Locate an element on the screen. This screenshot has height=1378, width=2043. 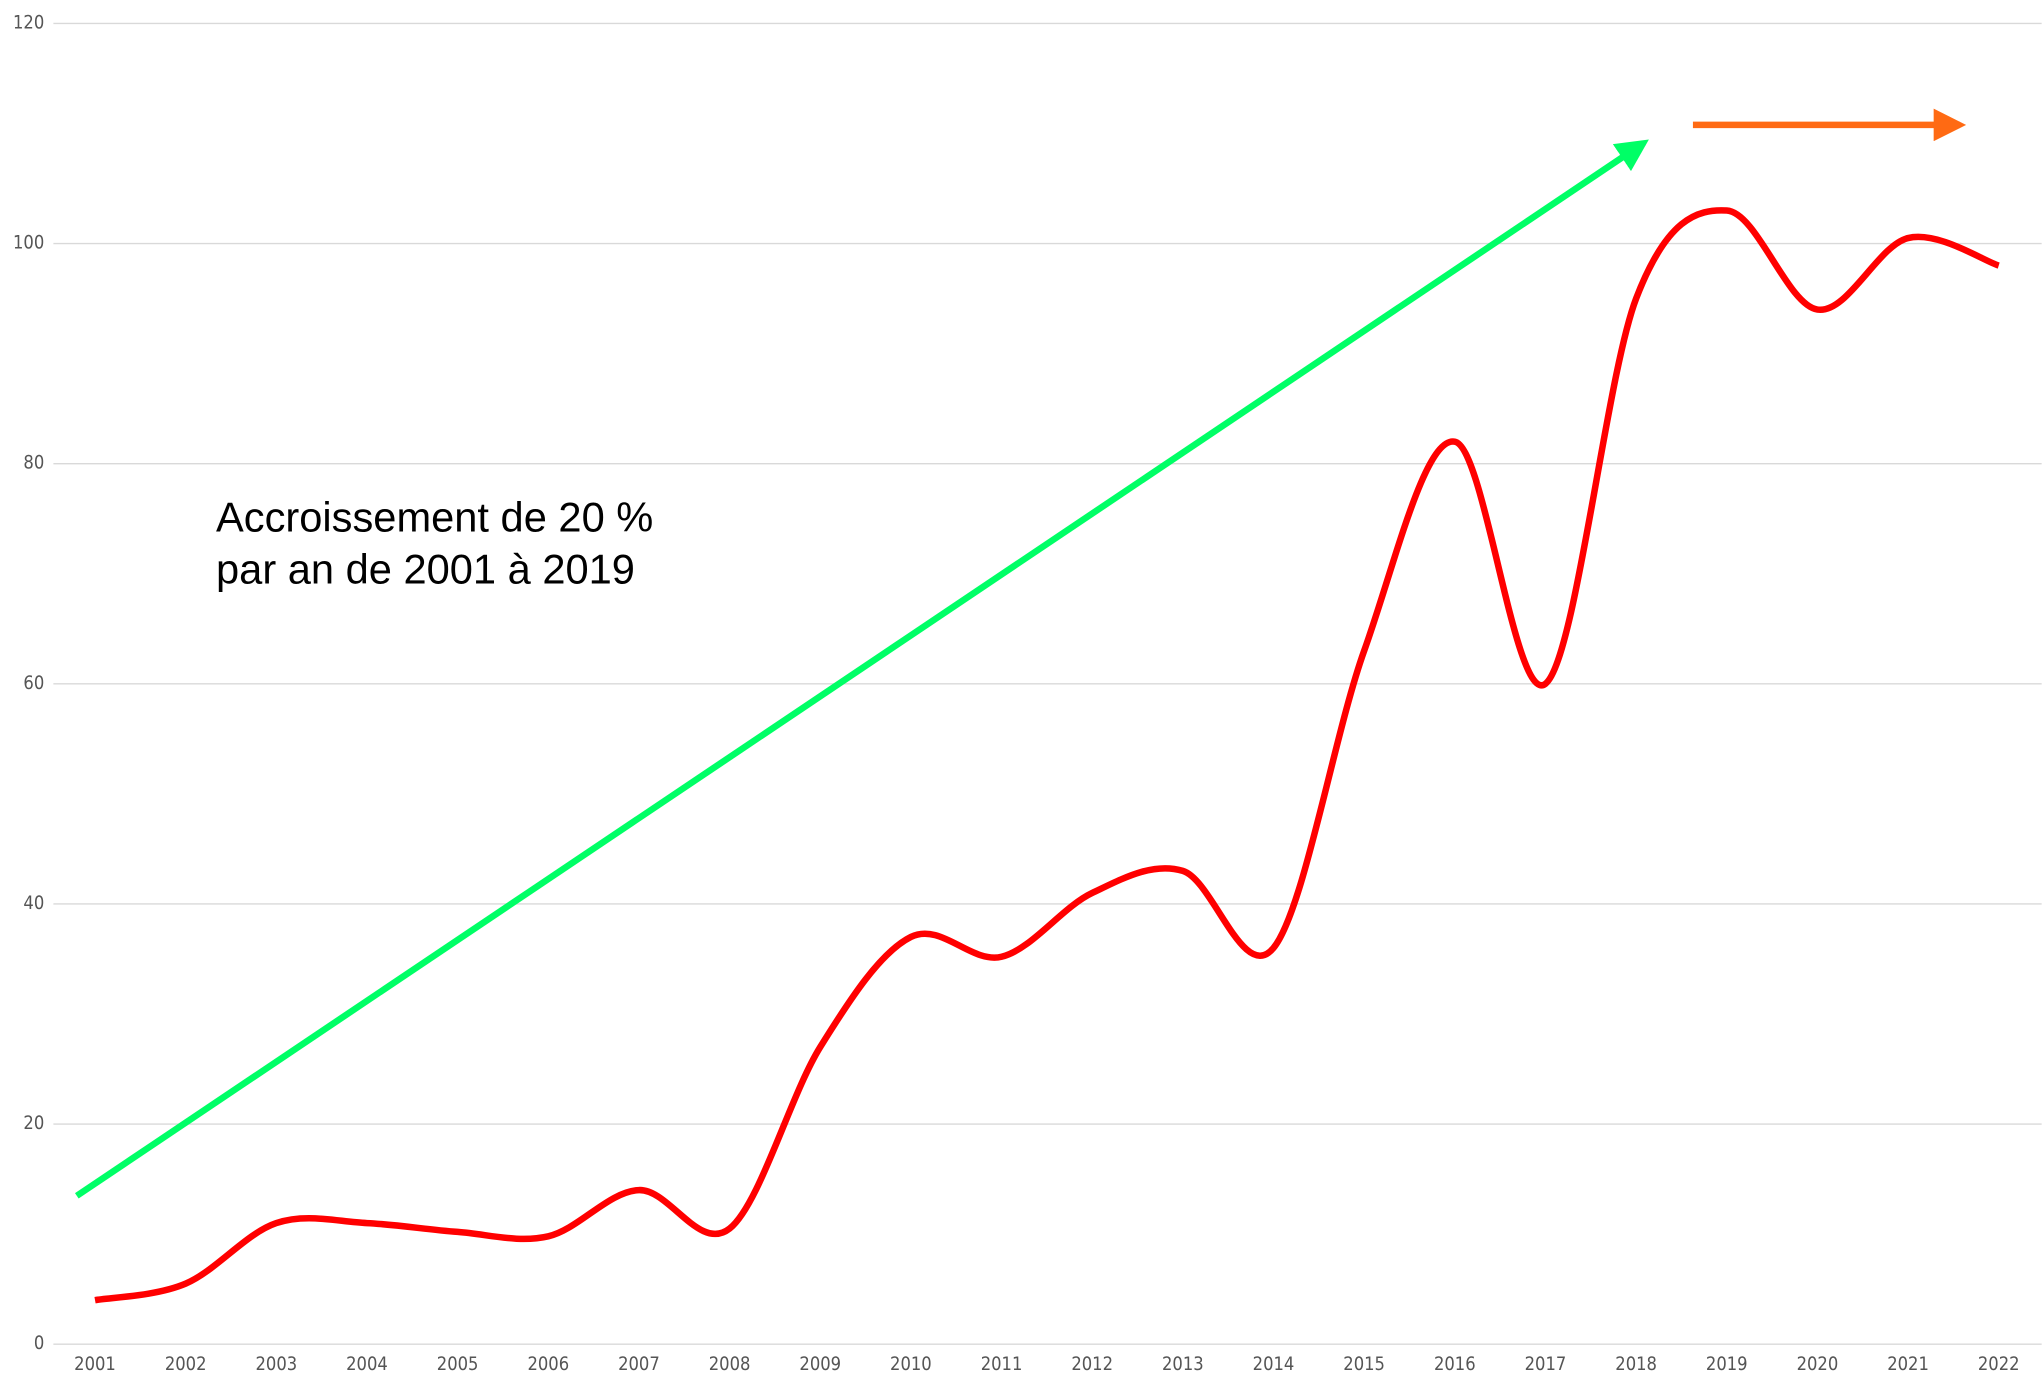
x-tick-label: 2016 is located at coordinates (1455, 1364).